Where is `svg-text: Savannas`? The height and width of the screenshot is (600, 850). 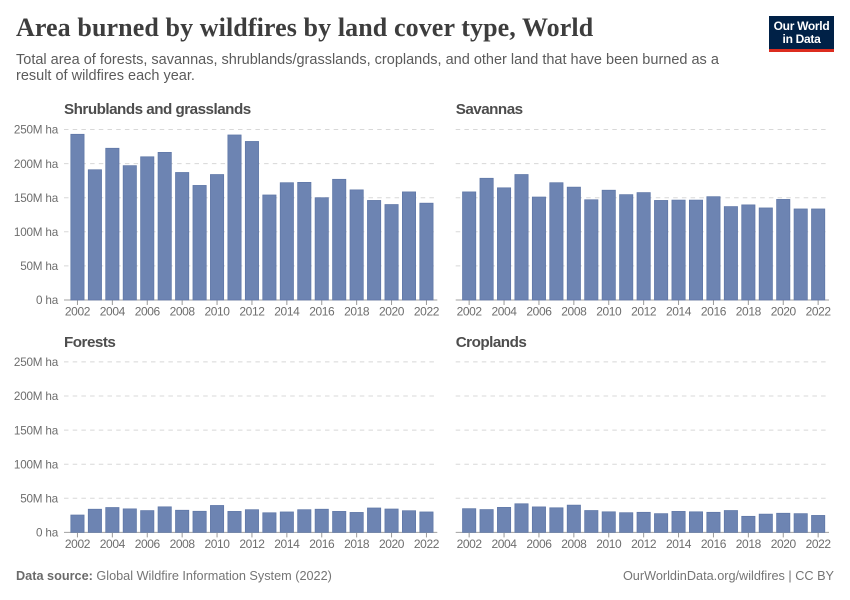 svg-text: Savannas is located at coordinates (489, 109).